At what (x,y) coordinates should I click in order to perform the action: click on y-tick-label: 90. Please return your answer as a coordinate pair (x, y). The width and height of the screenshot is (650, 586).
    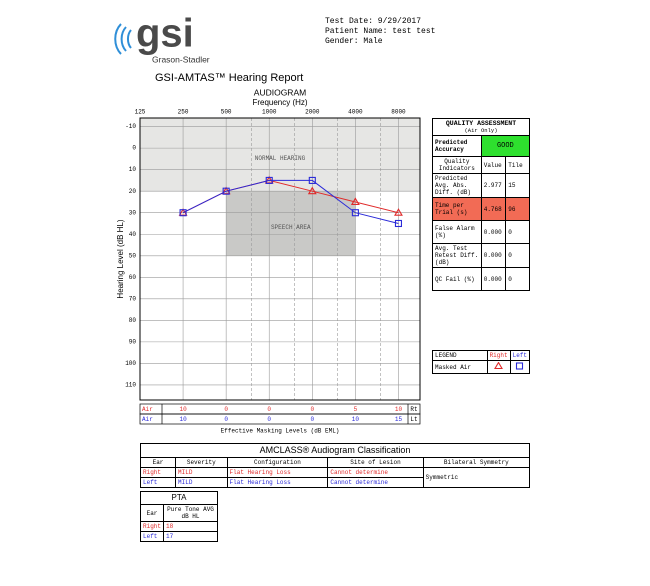
    Looking at the image, I should click on (133, 341).